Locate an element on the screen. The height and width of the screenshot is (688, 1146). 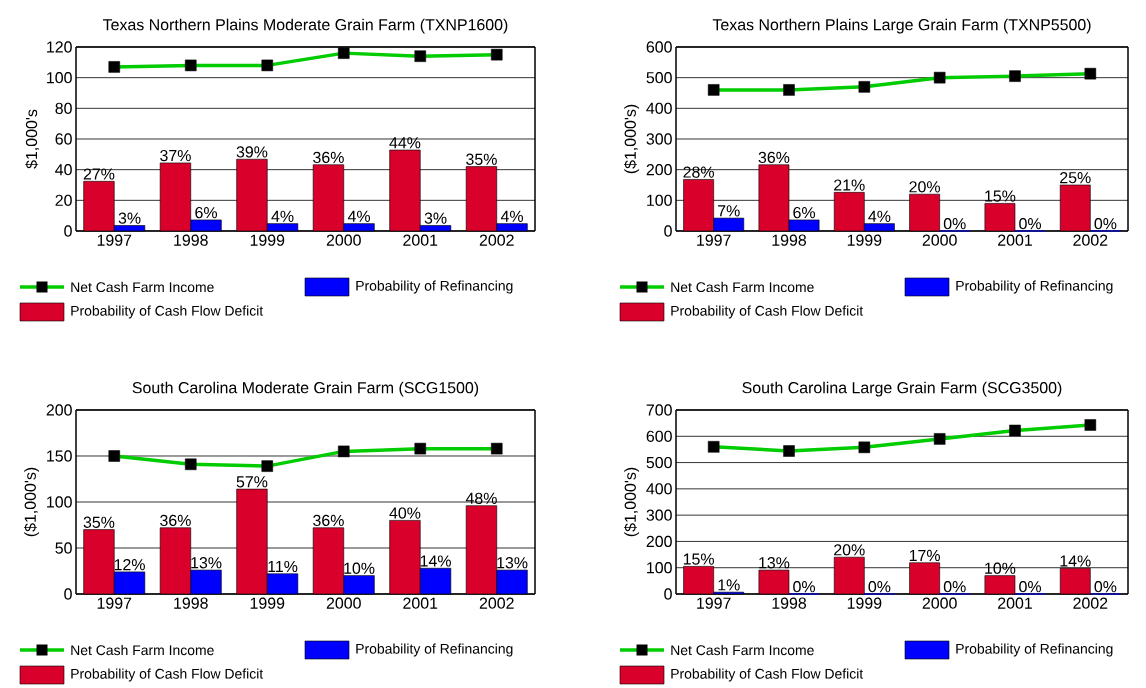
data-label: 35% is located at coordinates (99, 522).